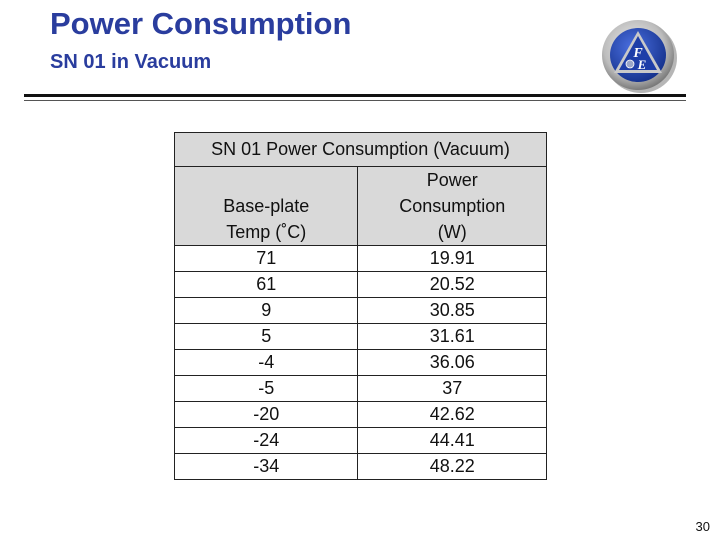 The height and width of the screenshot is (540, 720). What do you see at coordinates (642, 64) in the screenshot?
I see `svg-text: E` at bounding box center [642, 64].